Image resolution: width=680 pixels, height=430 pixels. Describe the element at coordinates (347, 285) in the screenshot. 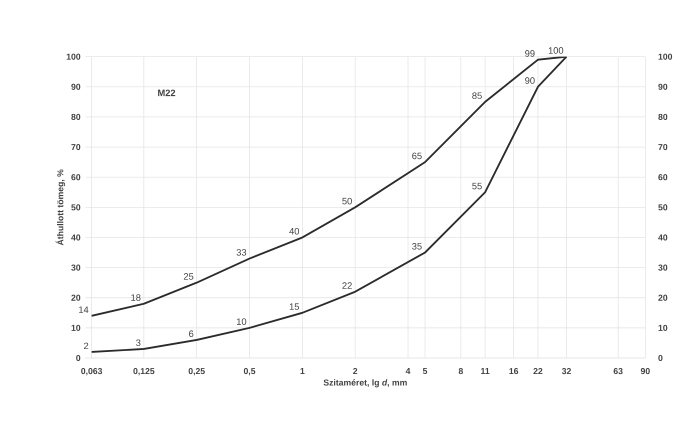

I see `data-label: 22` at that location.